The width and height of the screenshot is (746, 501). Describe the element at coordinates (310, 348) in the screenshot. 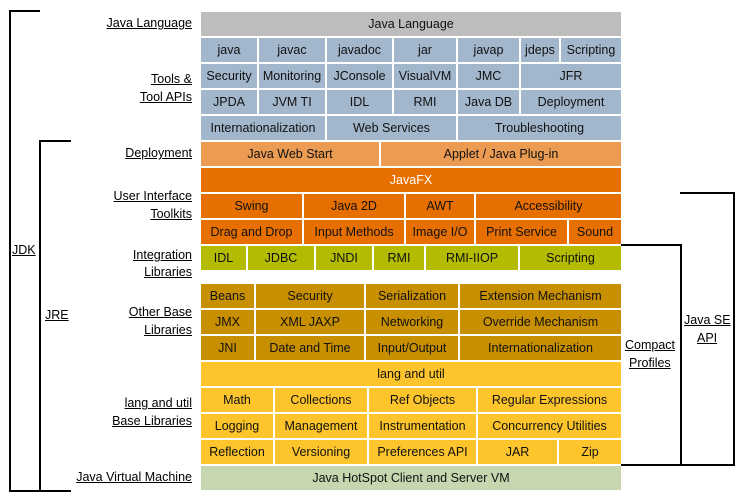

I see `component-date-and-time: Date and Time` at that location.